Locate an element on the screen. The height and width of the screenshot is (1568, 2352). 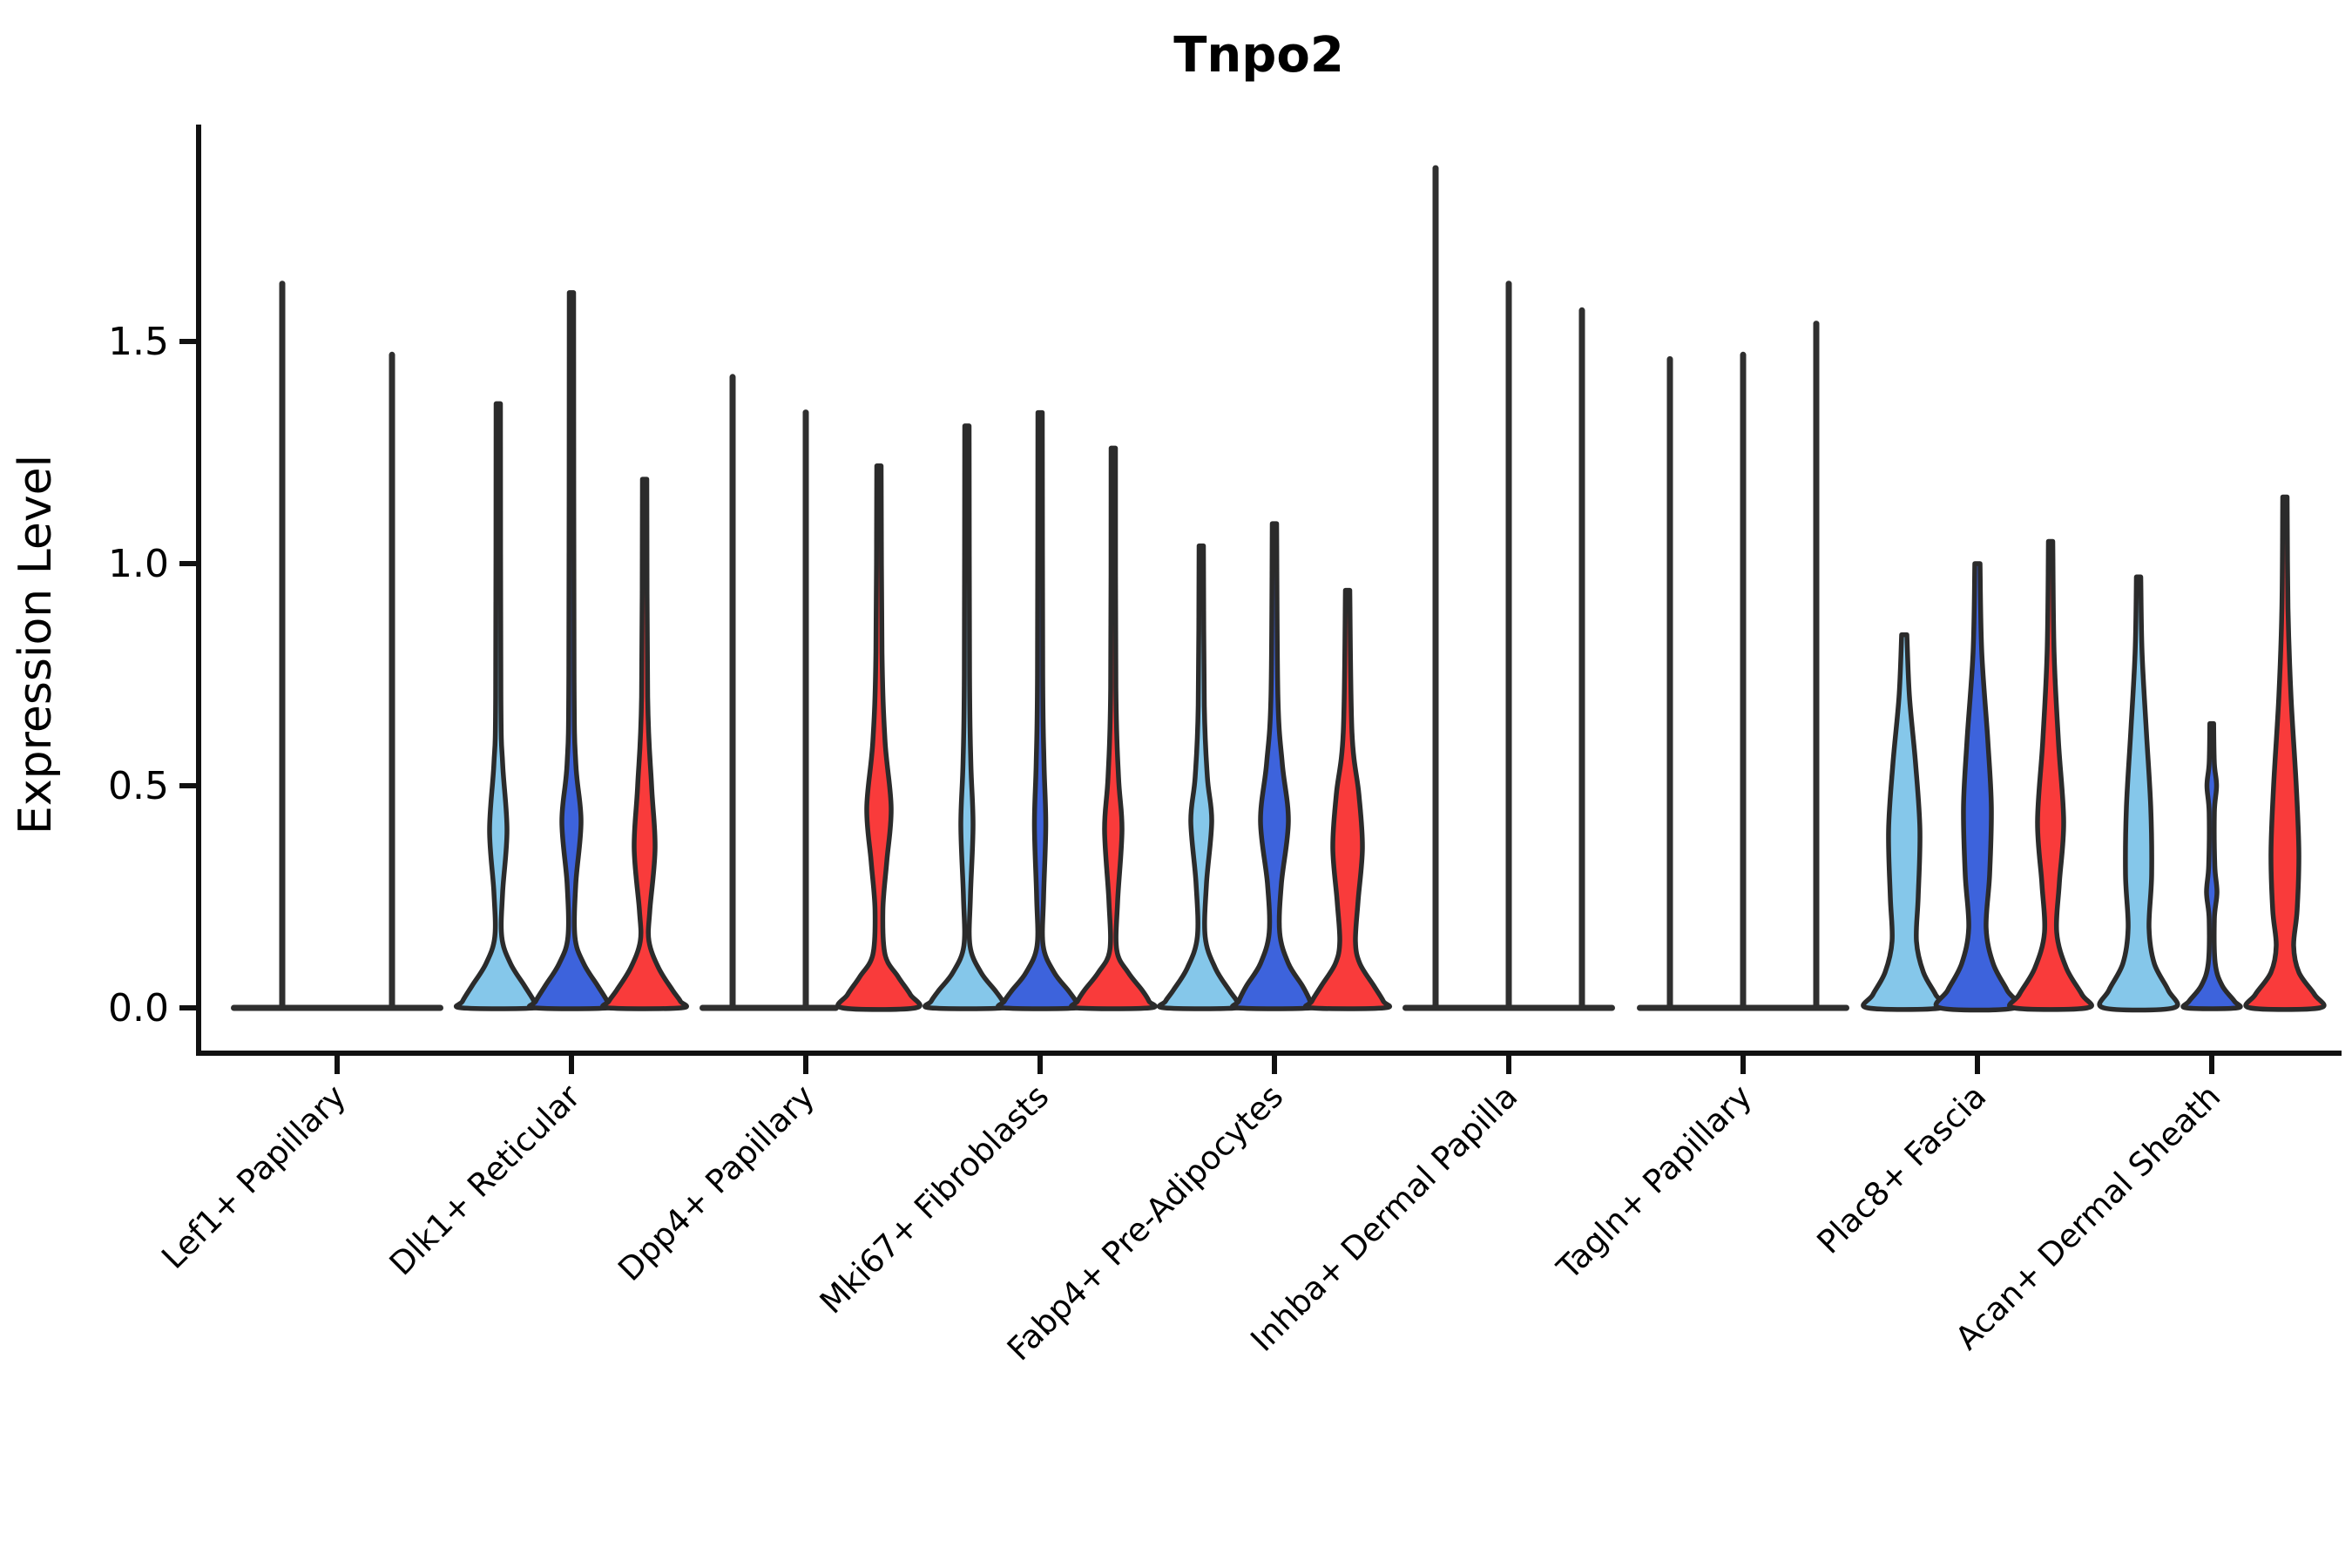
violin-group: Fabp4+ Pre-Adipocytes is located at coordinates (1196, 945).